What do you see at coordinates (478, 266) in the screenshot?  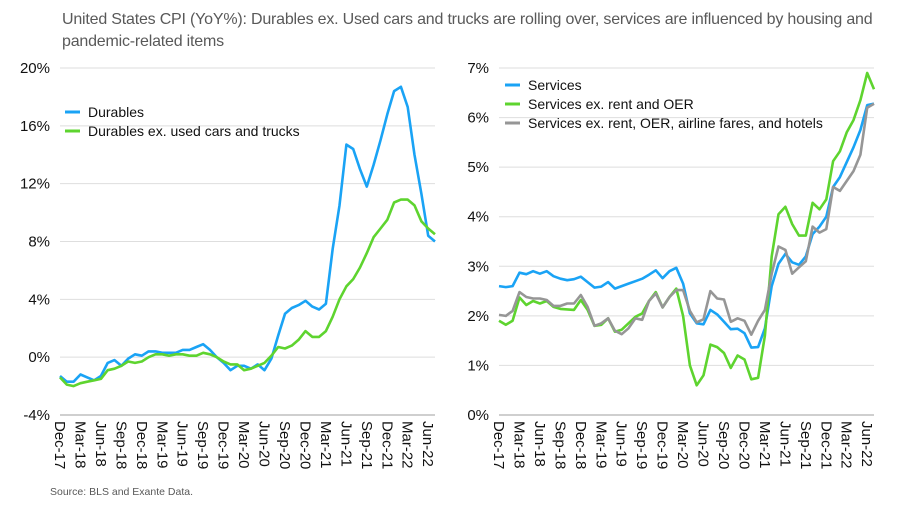 I see `y-tick-label: 3%` at bounding box center [478, 266].